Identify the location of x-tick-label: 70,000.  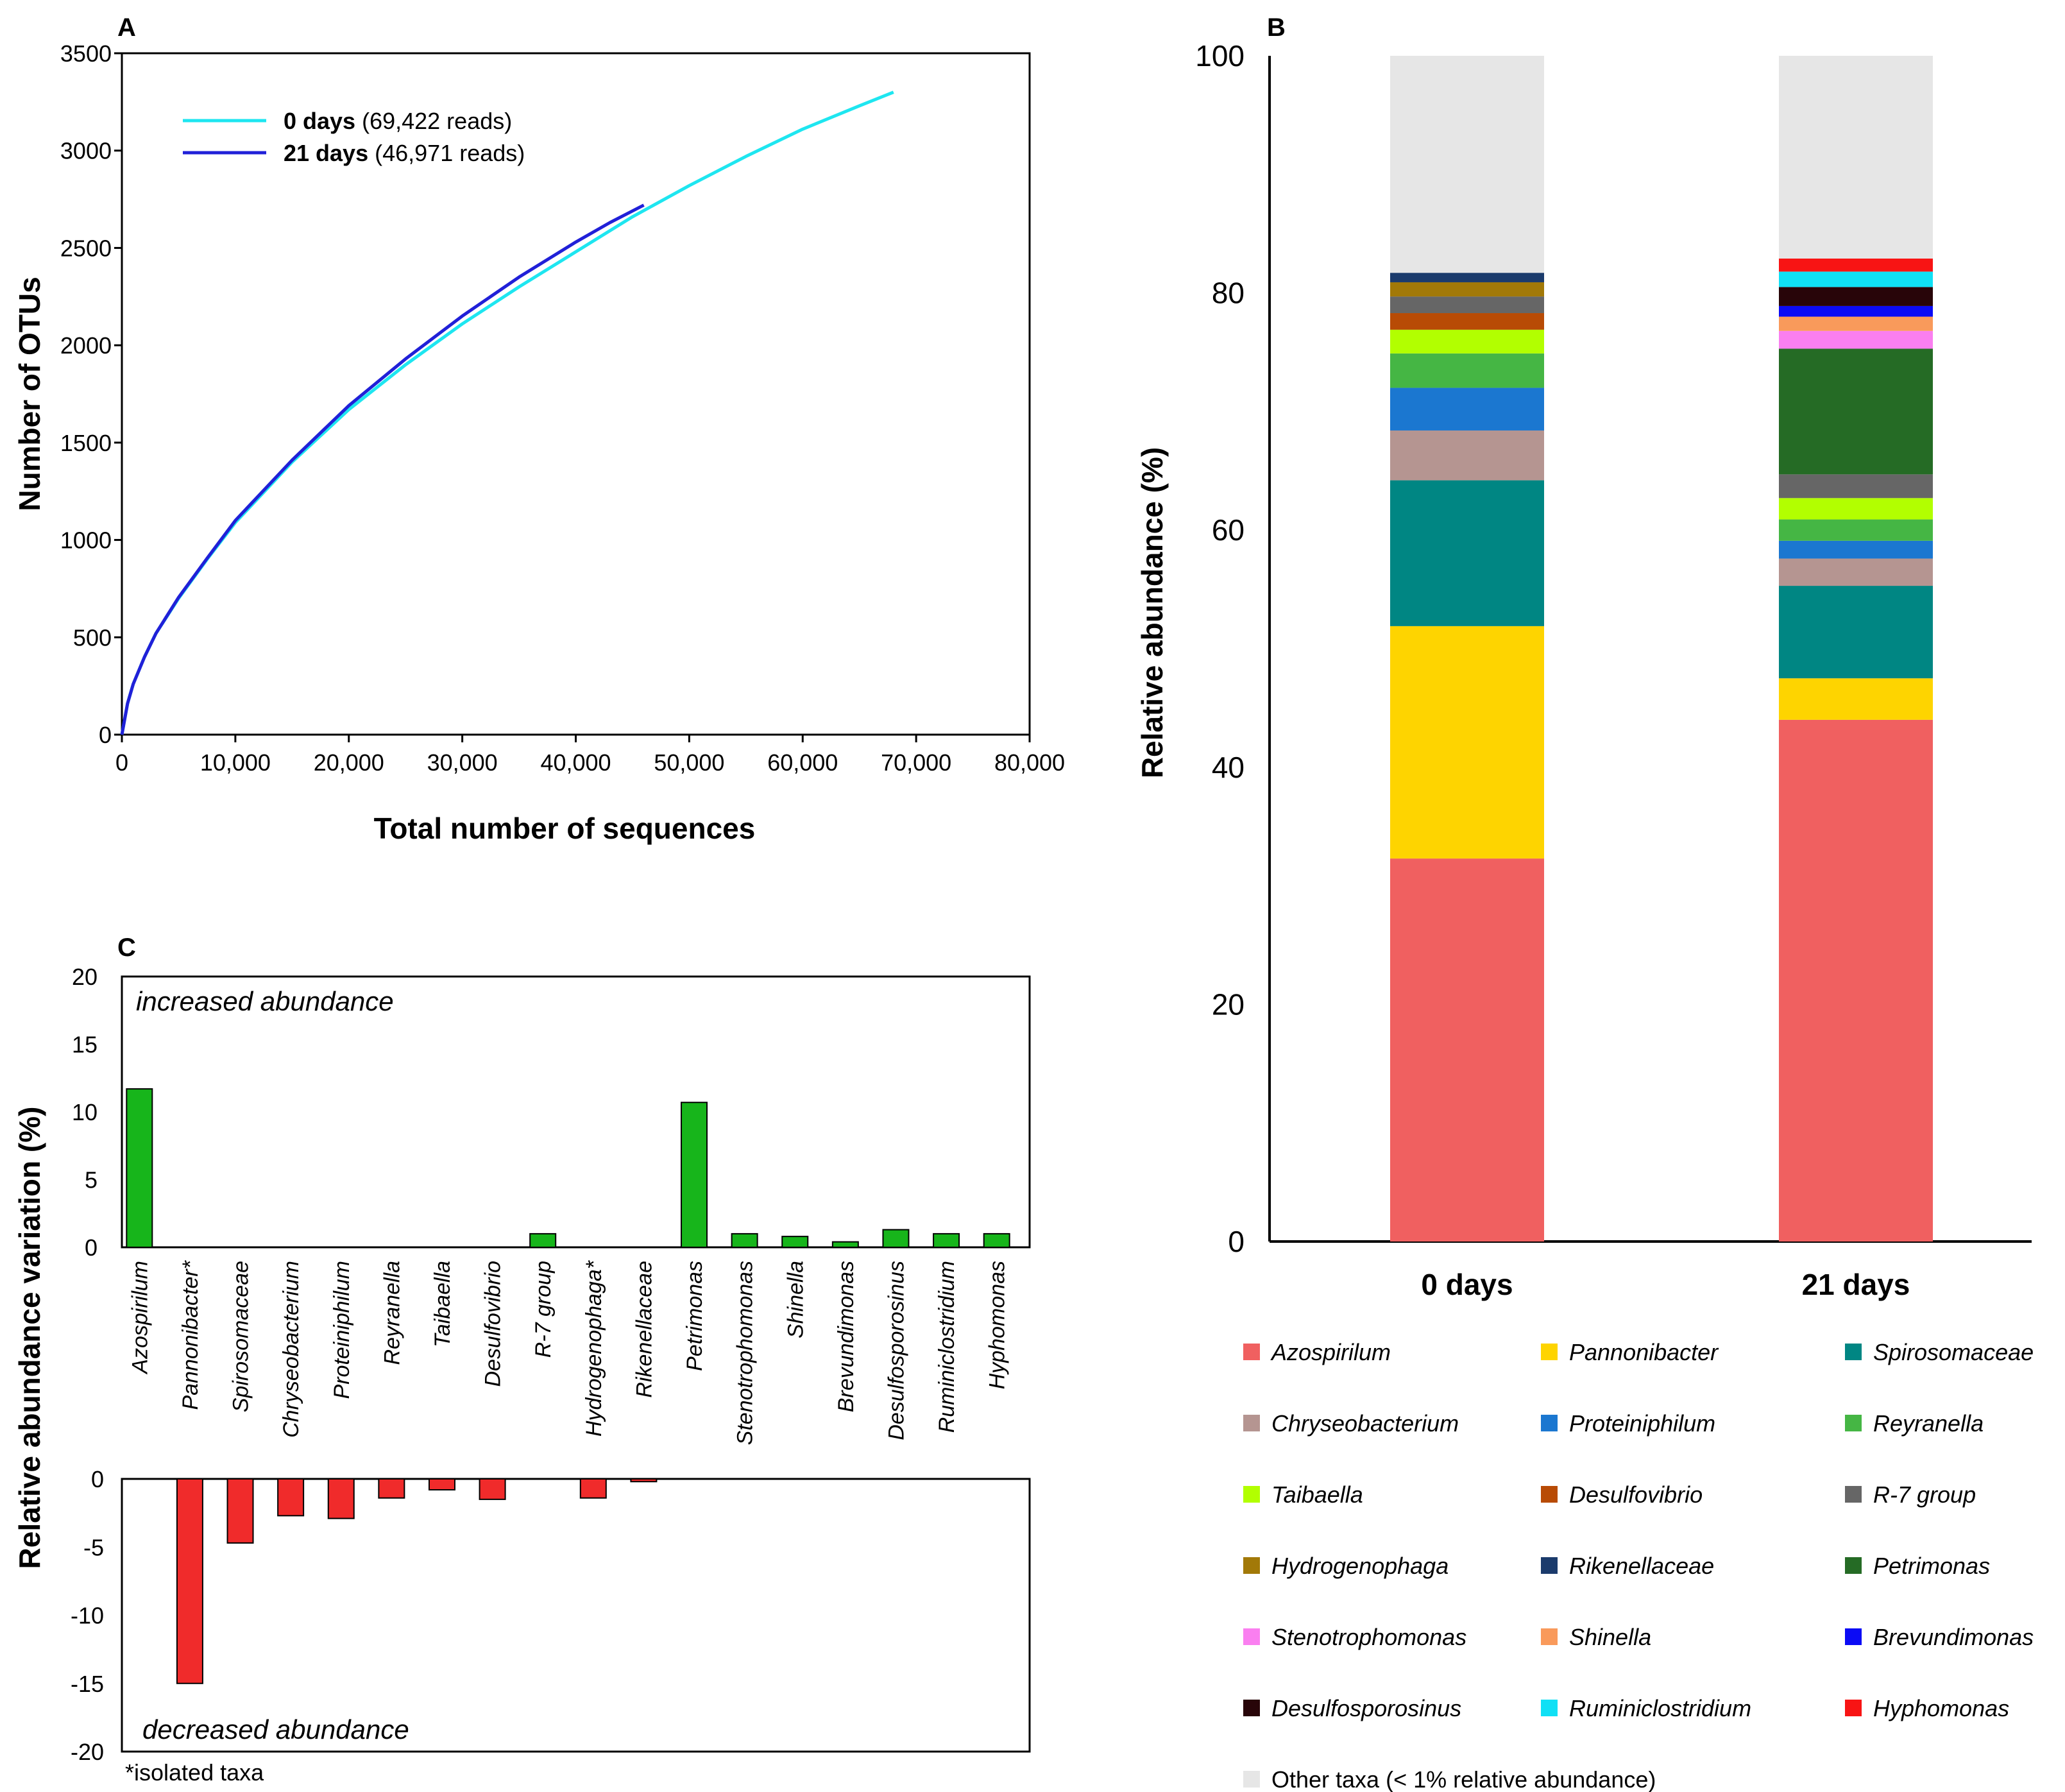
(916, 762).